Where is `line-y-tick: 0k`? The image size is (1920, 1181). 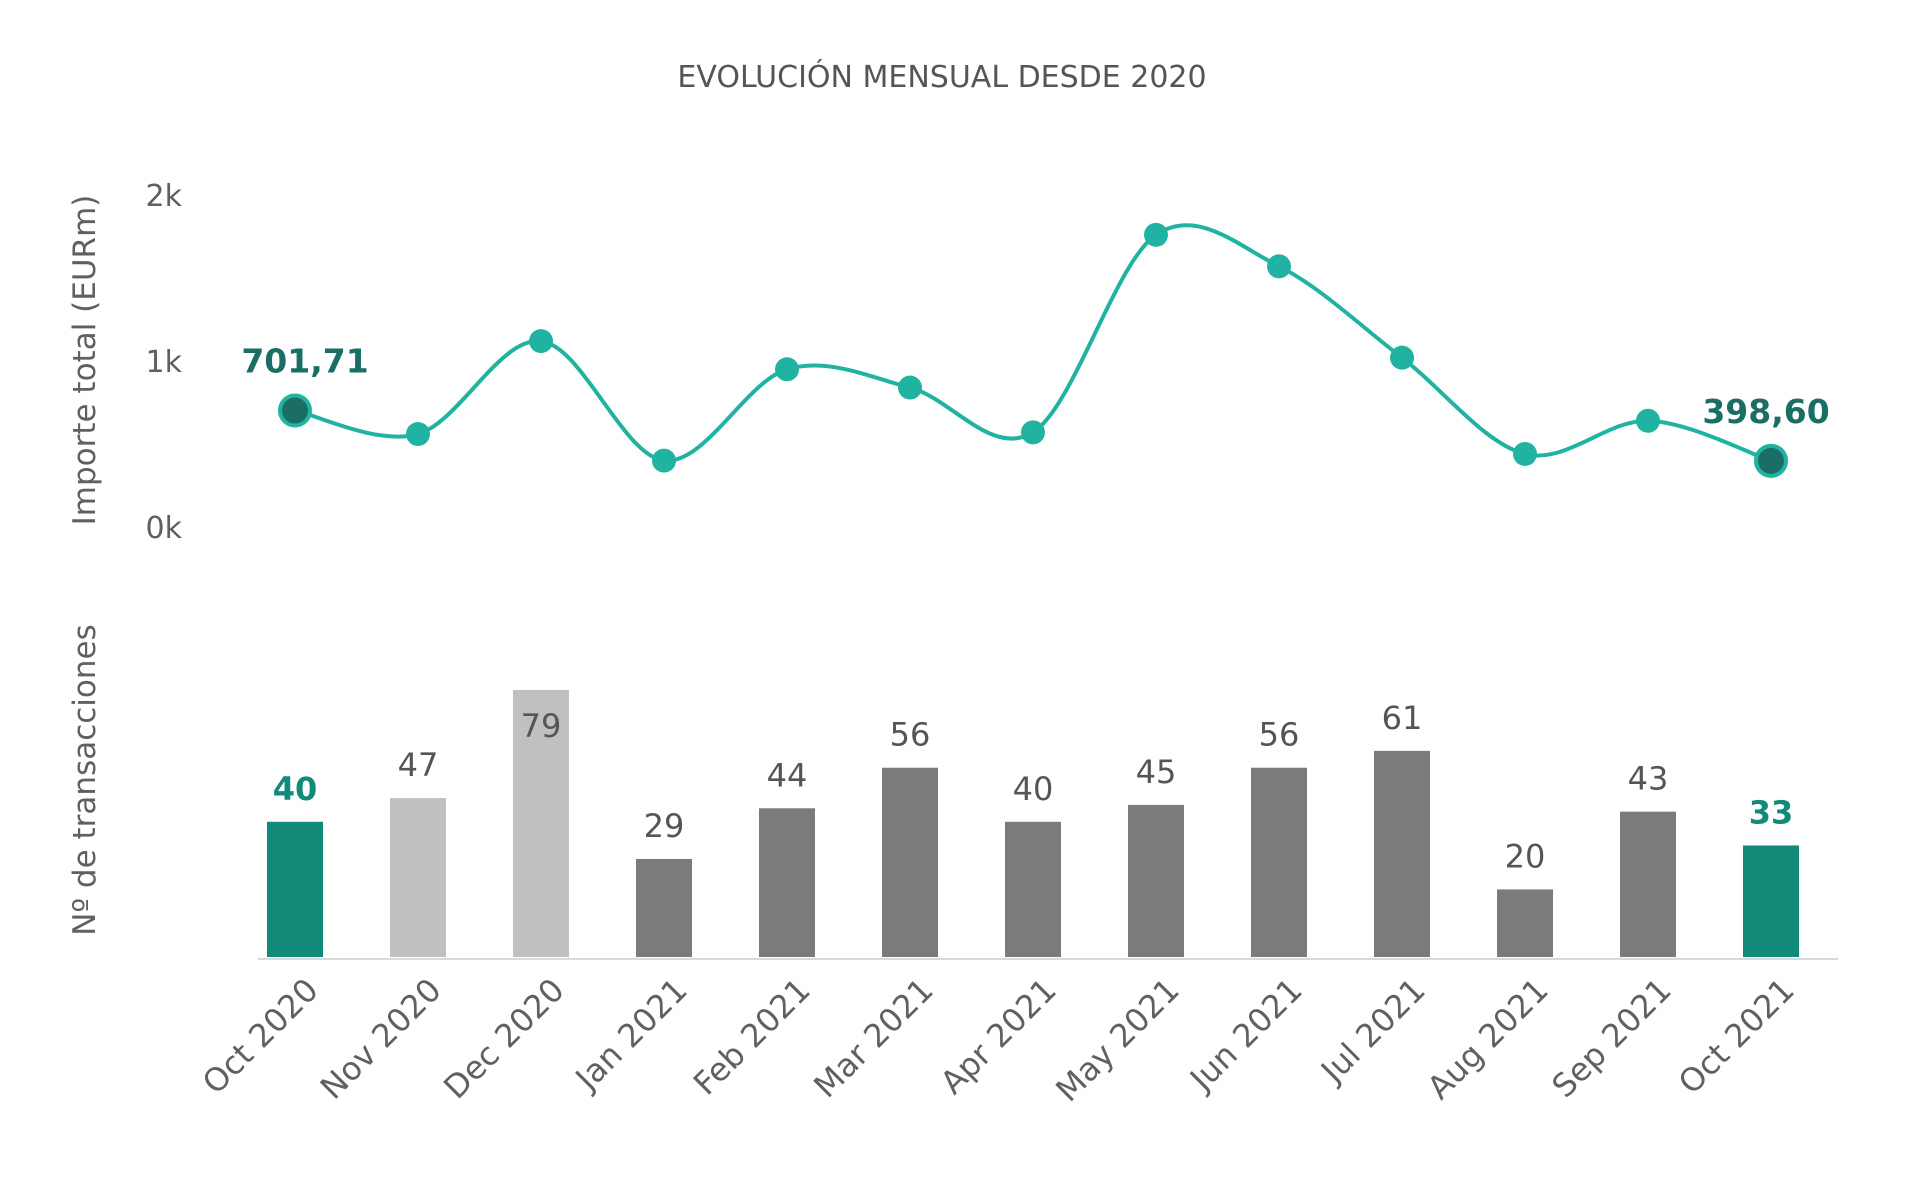
line-y-tick: 0k is located at coordinates (164, 528).